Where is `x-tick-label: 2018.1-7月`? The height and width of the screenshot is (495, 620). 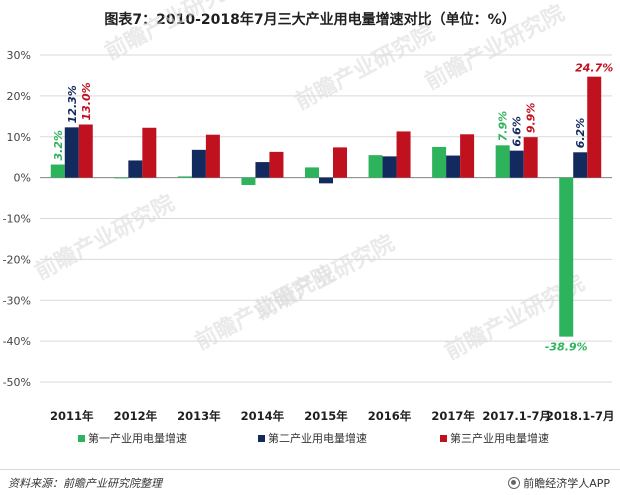
x-tick-label: 2018.1-7月 is located at coordinates (580, 416).